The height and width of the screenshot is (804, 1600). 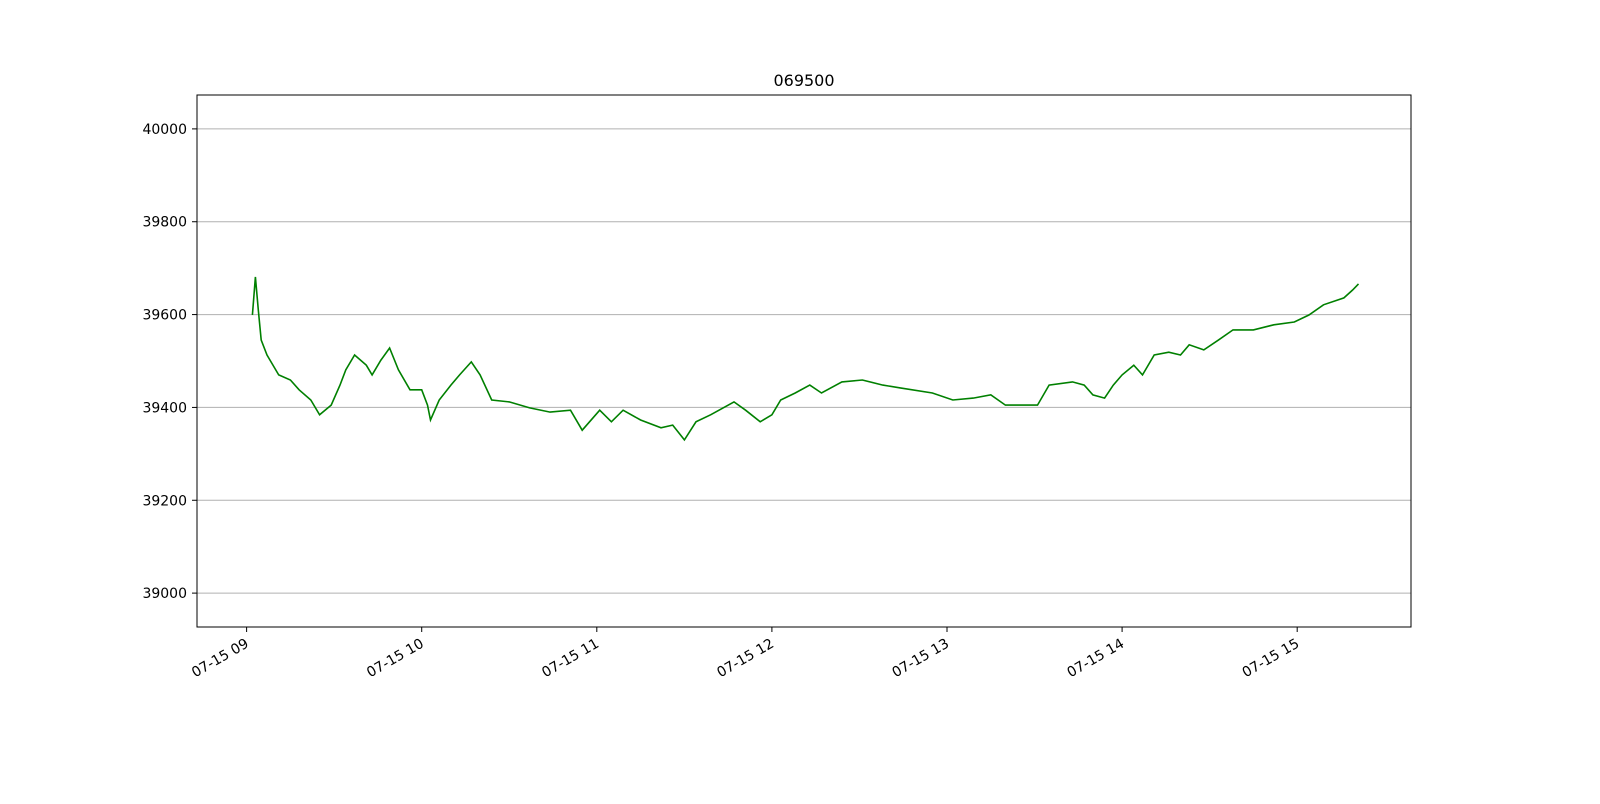 I want to click on chart-title: 069500, so click(x=803, y=80).